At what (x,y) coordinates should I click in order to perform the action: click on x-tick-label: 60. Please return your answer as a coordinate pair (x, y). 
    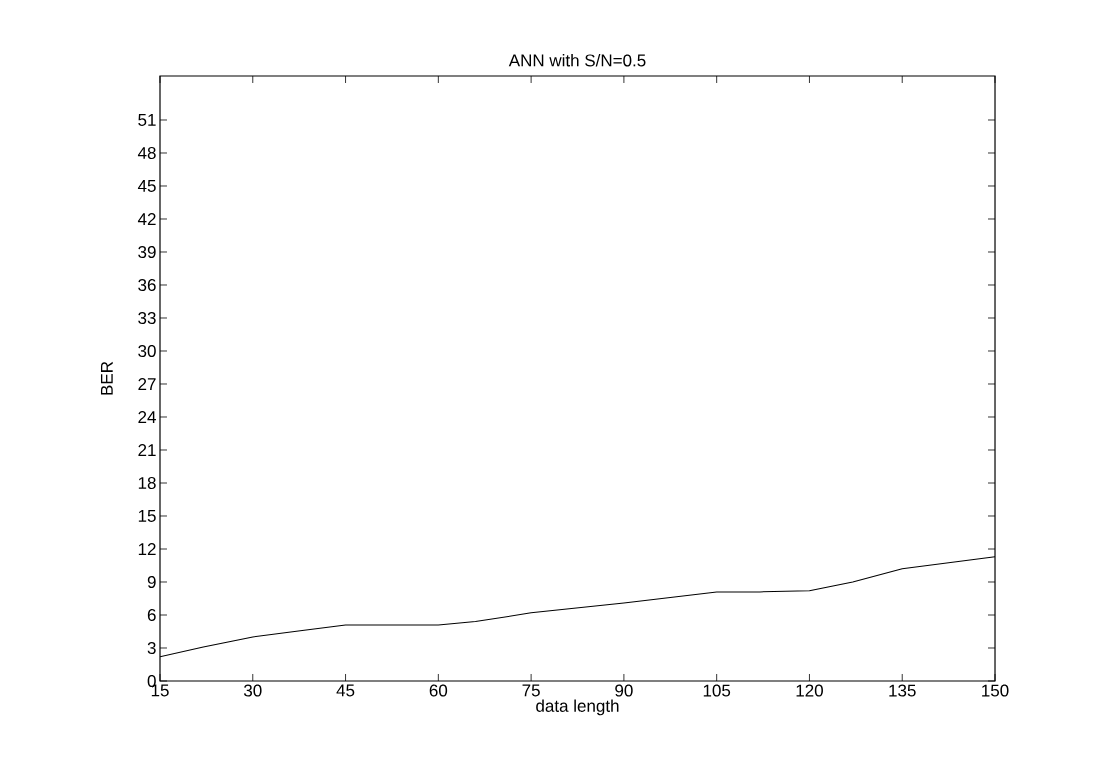
    Looking at the image, I should click on (438, 690).